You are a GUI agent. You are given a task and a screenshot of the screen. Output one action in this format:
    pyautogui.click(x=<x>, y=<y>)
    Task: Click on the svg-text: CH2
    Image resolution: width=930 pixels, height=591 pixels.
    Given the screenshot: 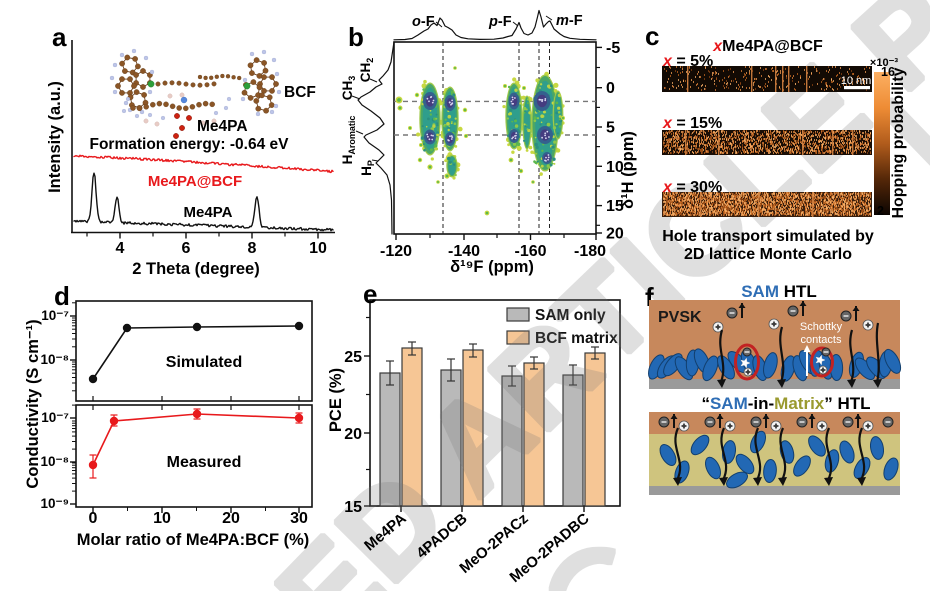 What is the action you would take?
    pyautogui.click(x=366, y=70)
    